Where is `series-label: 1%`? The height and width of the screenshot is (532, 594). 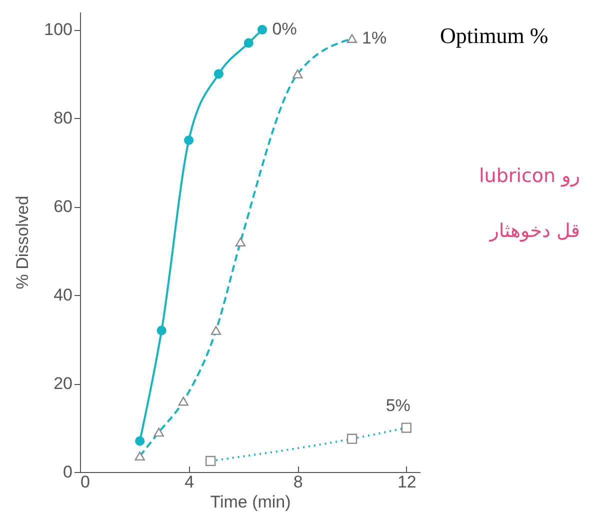 series-label: 1% is located at coordinates (374, 38).